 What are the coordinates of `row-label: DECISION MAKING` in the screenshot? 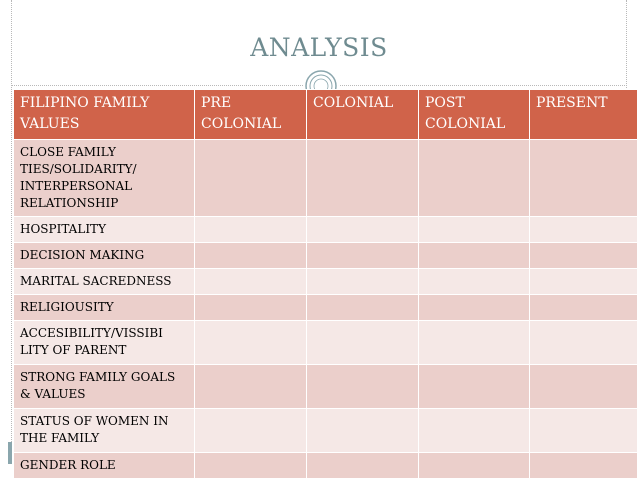 It's located at (104, 255).